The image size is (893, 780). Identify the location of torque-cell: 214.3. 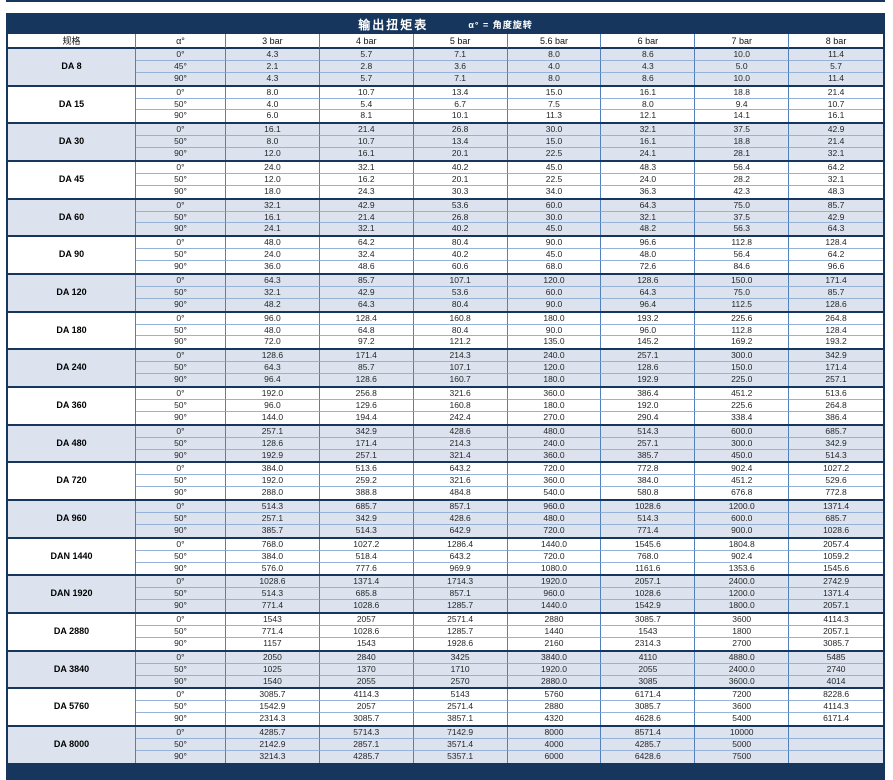
(460, 356).